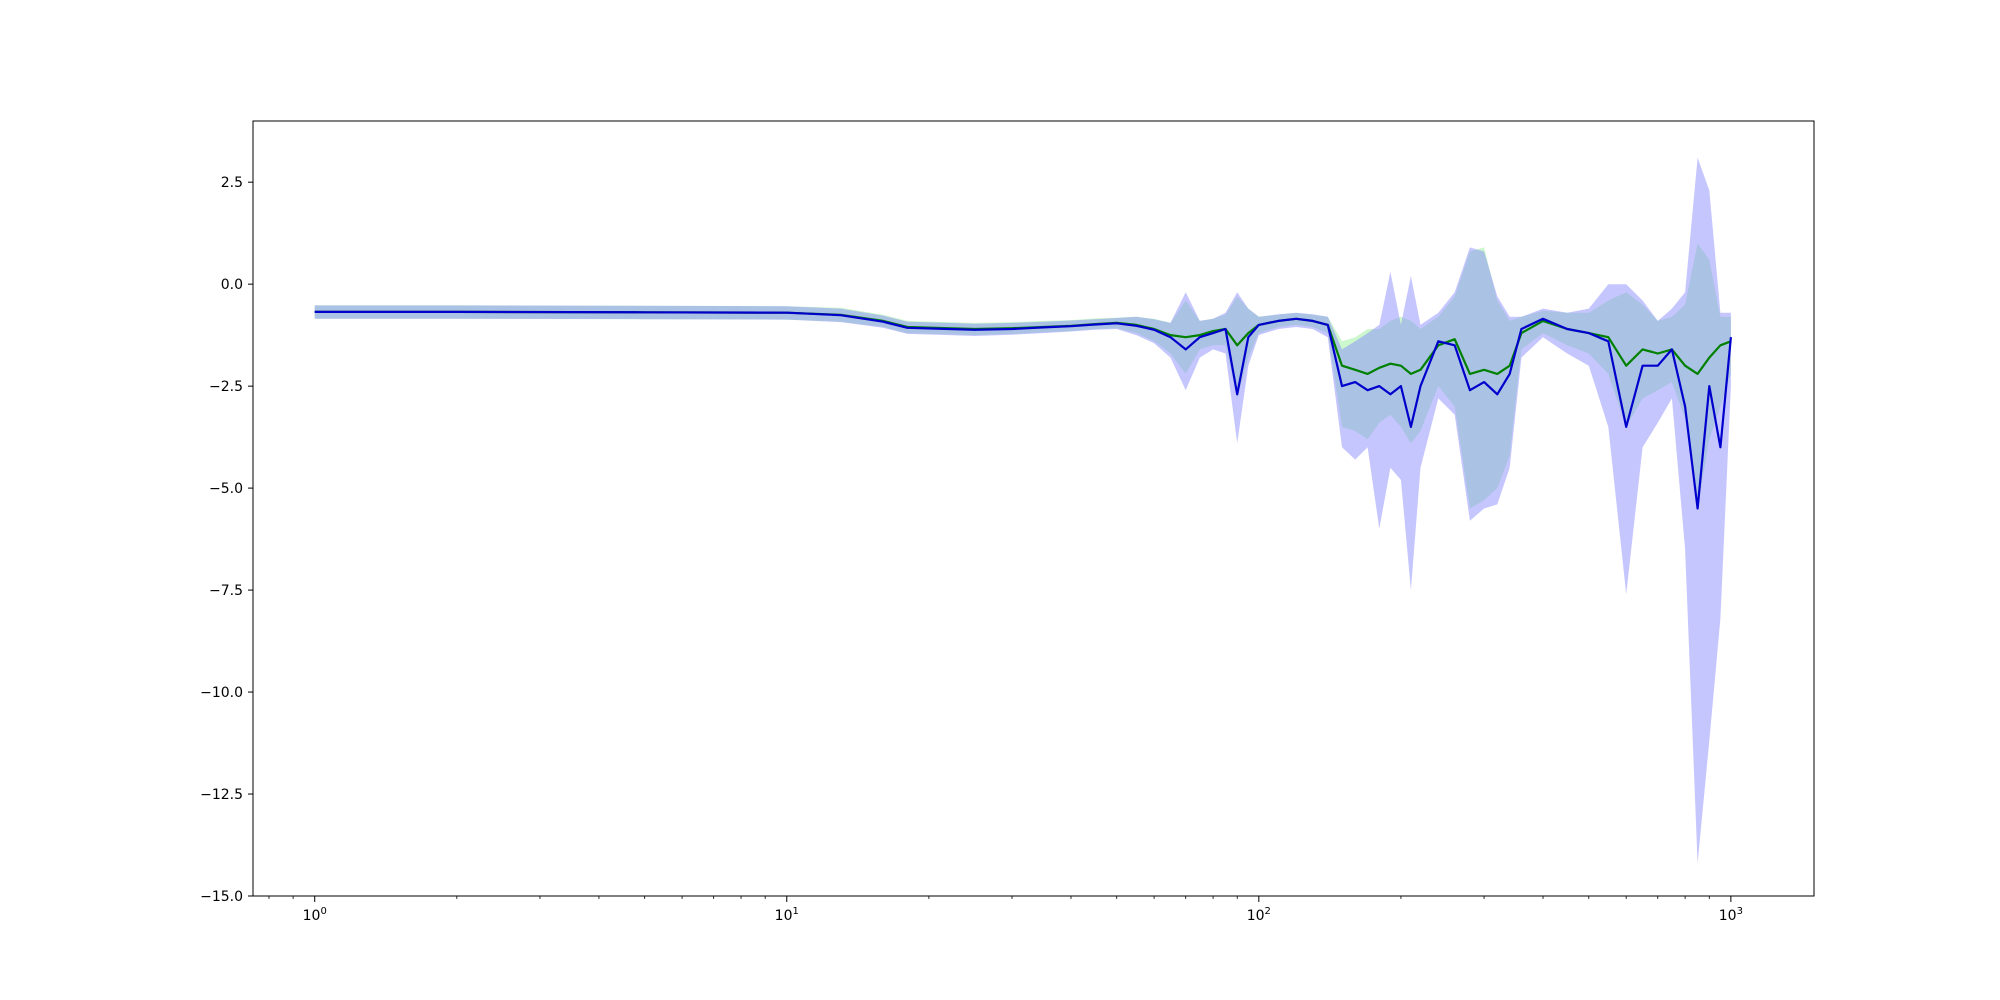 The image size is (2000, 1000). What do you see at coordinates (787, 915) in the screenshot?
I see `x-tick-label: 10¹` at bounding box center [787, 915].